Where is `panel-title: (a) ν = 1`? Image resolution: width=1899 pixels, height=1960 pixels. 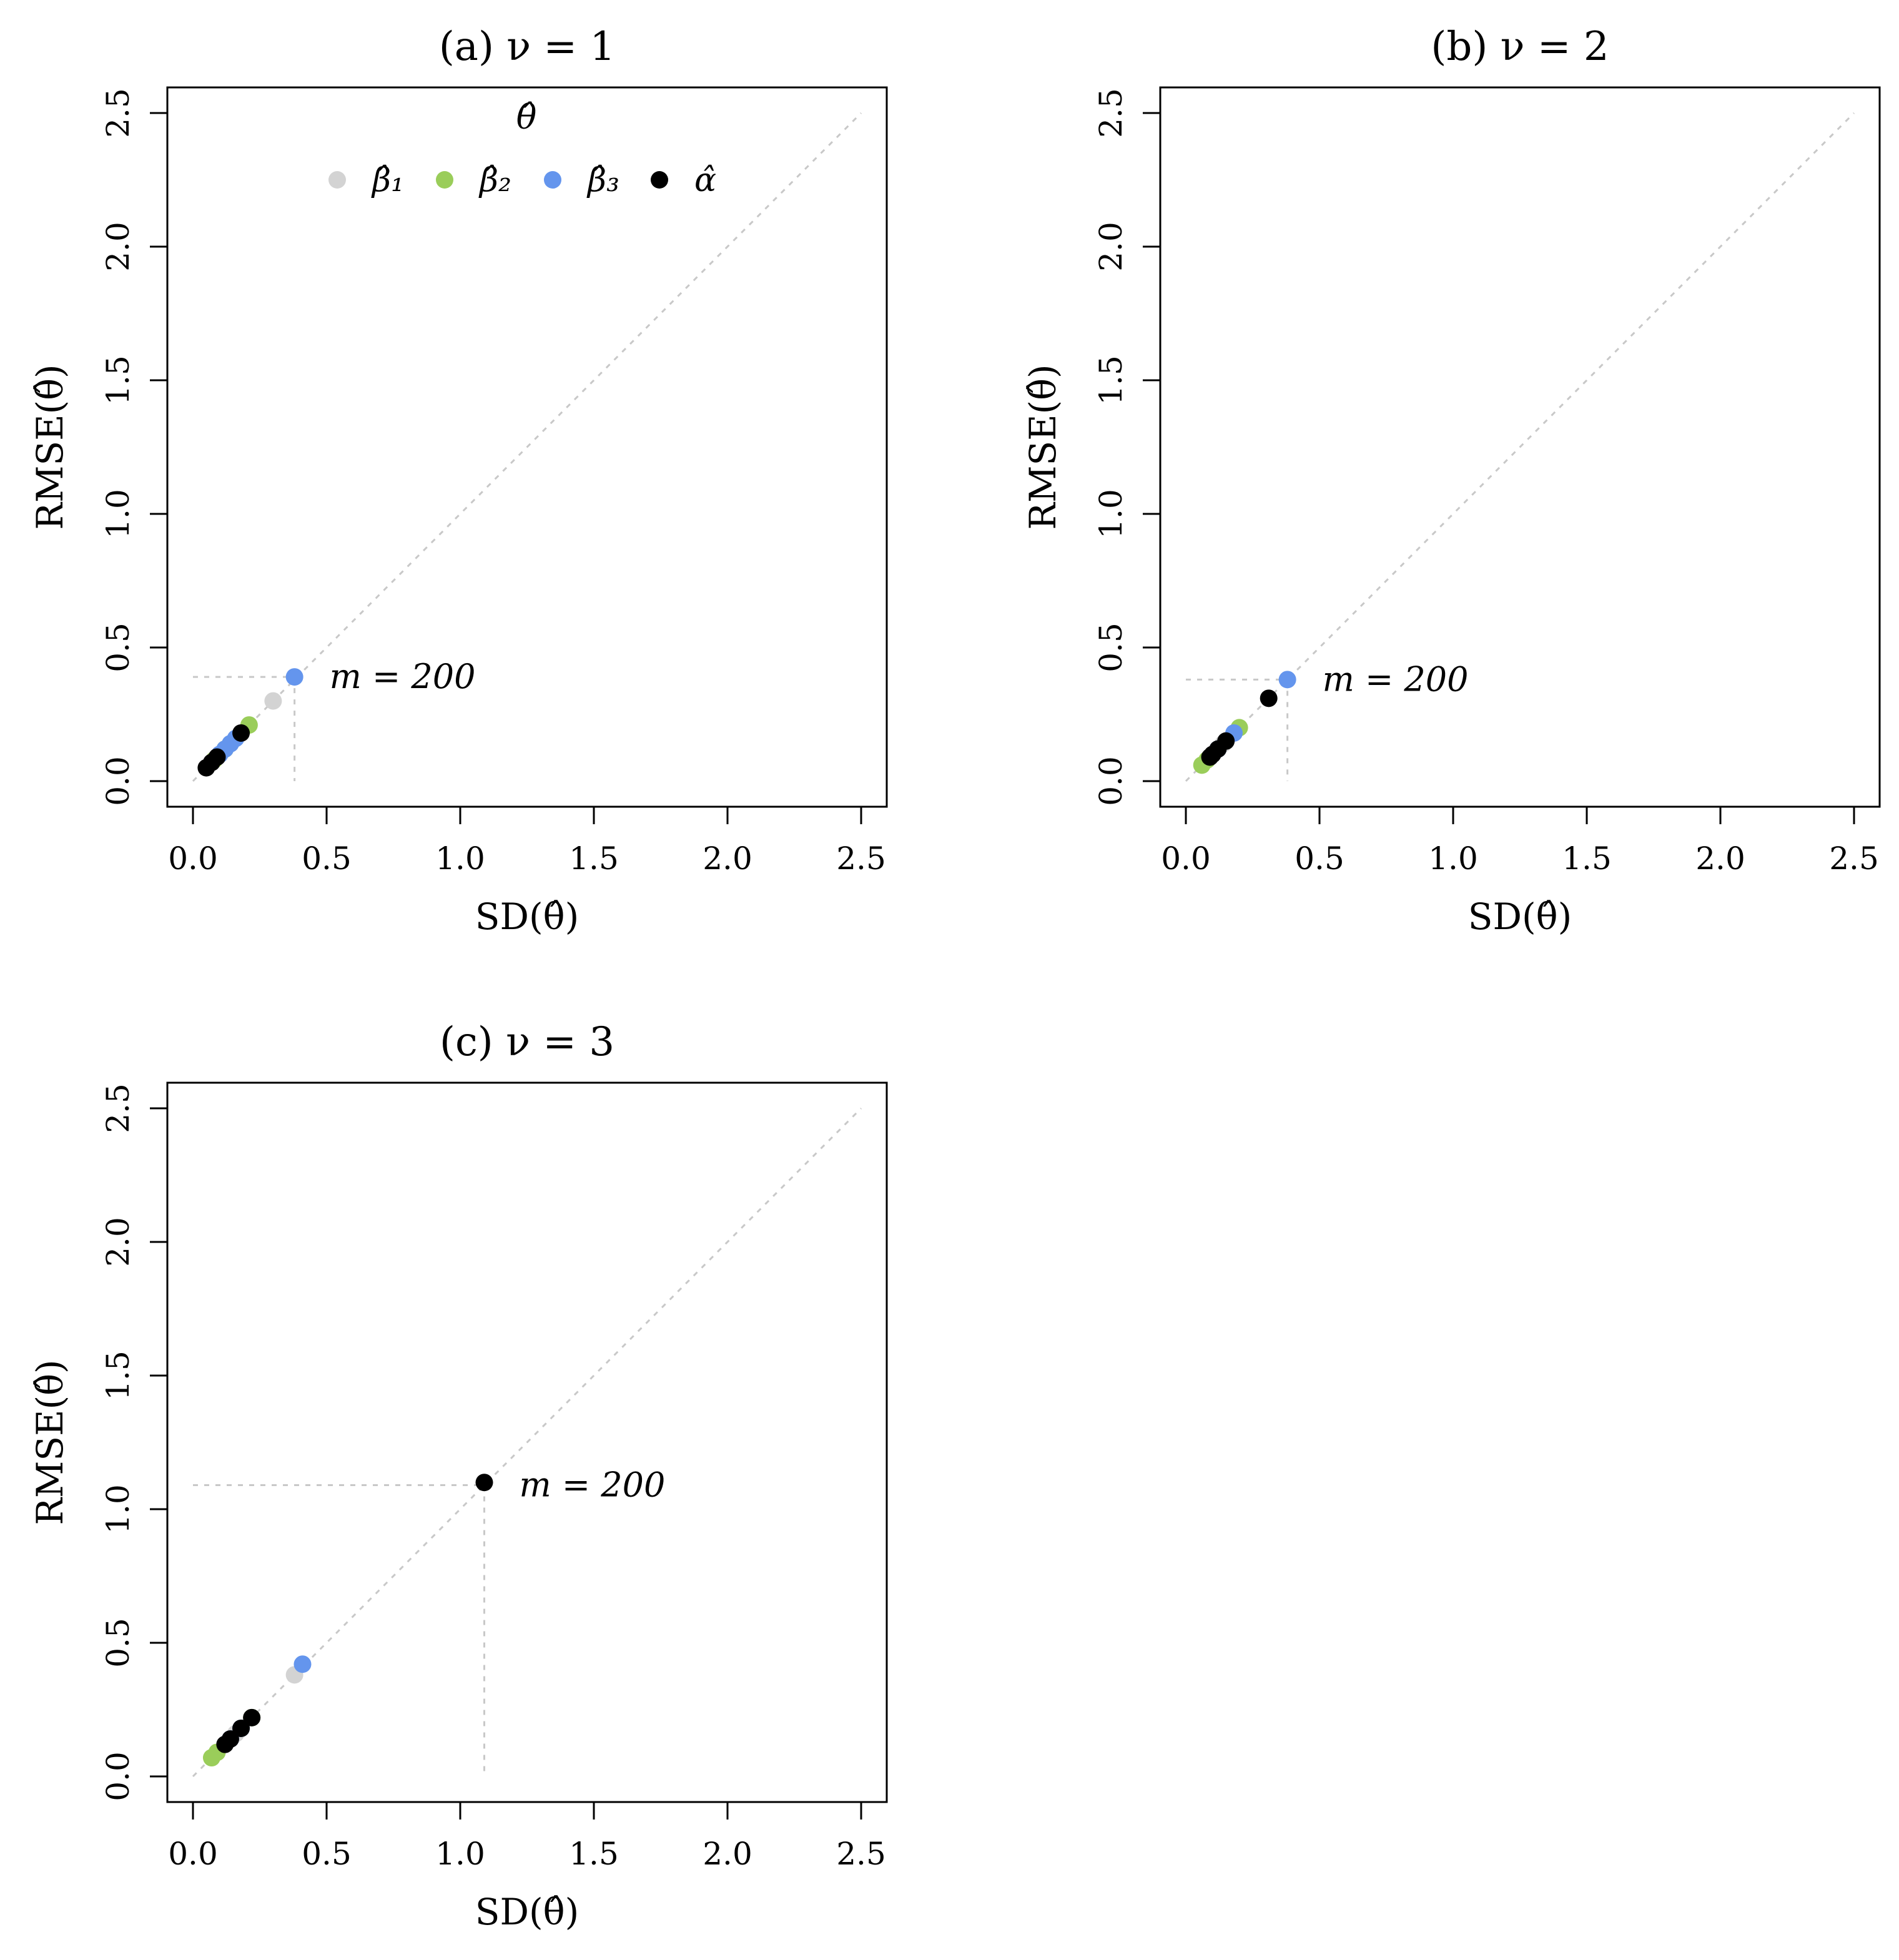 panel-title: (a) ν = 1 is located at coordinates (527, 47).